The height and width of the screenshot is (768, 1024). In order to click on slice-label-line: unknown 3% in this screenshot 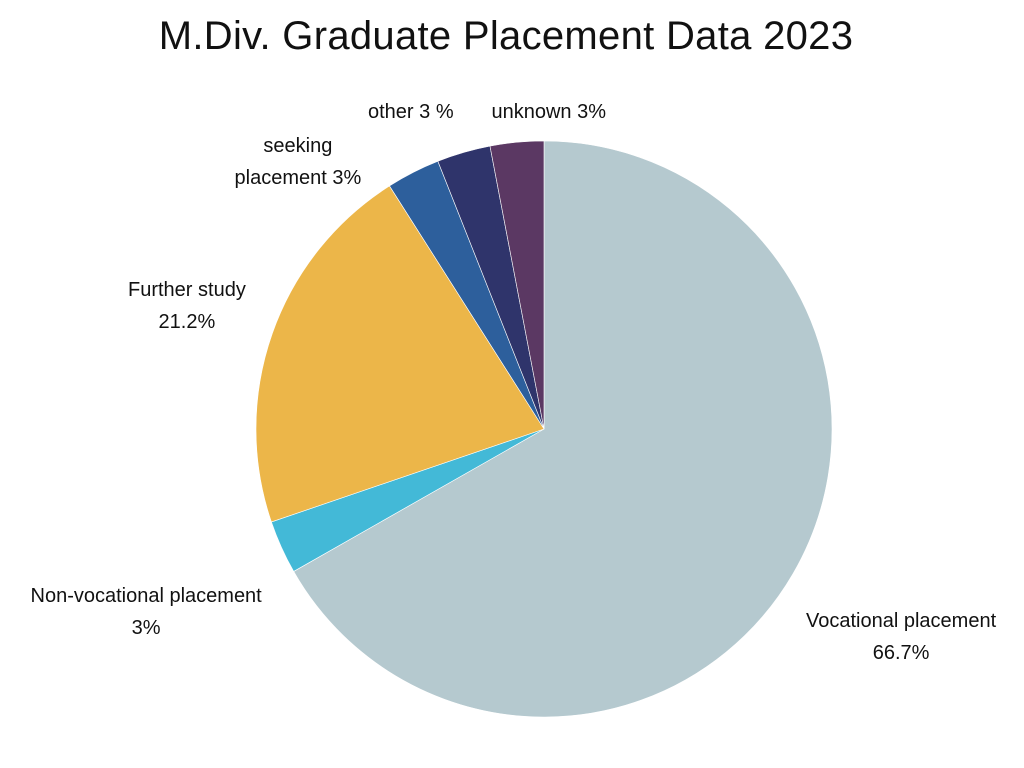, I will do `click(549, 112)`.